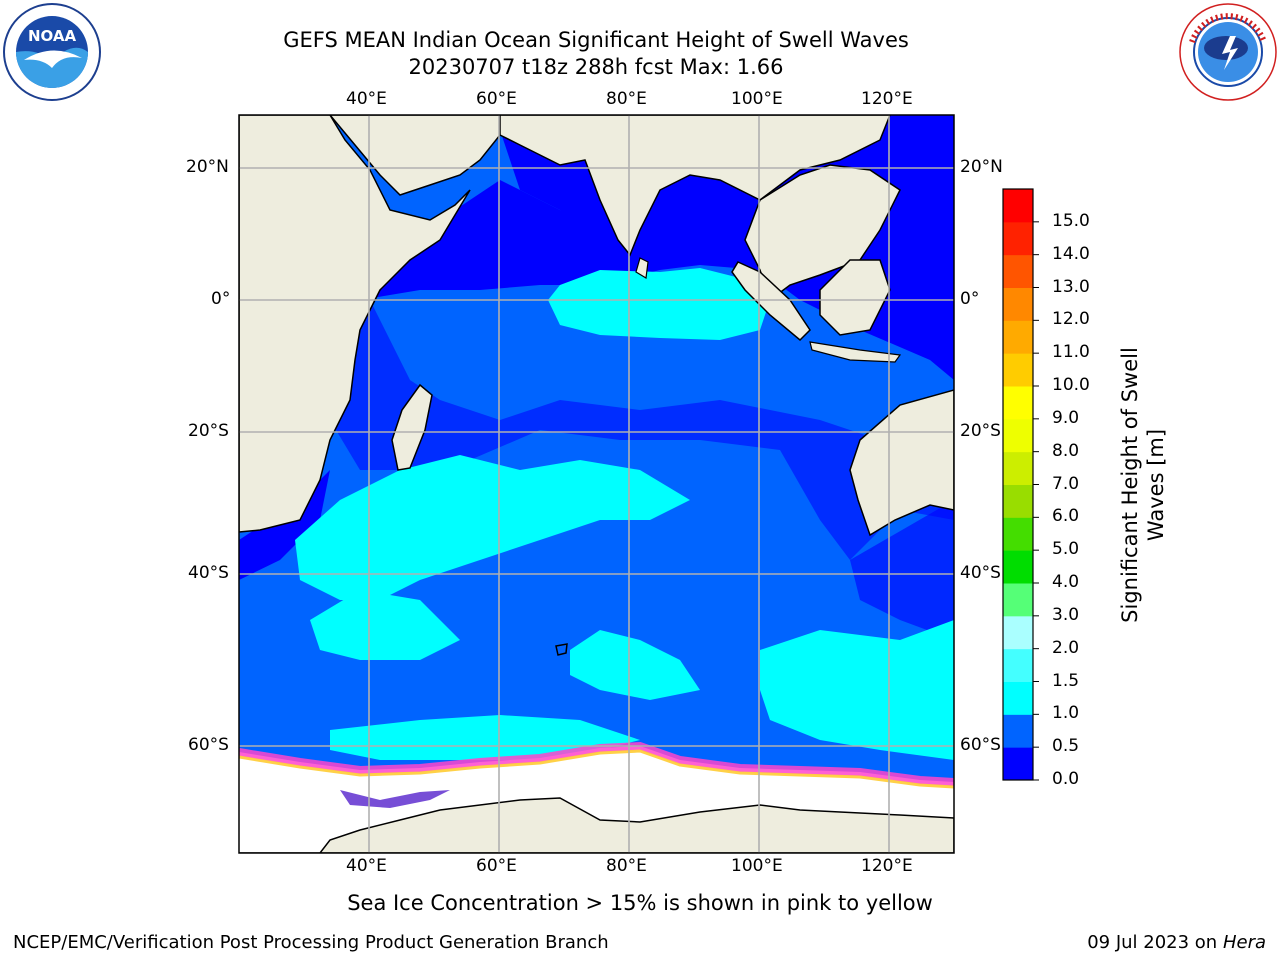 The width and height of the screenshot is (1280, 960). I want to click on sumatra-land, so click(771, 301).